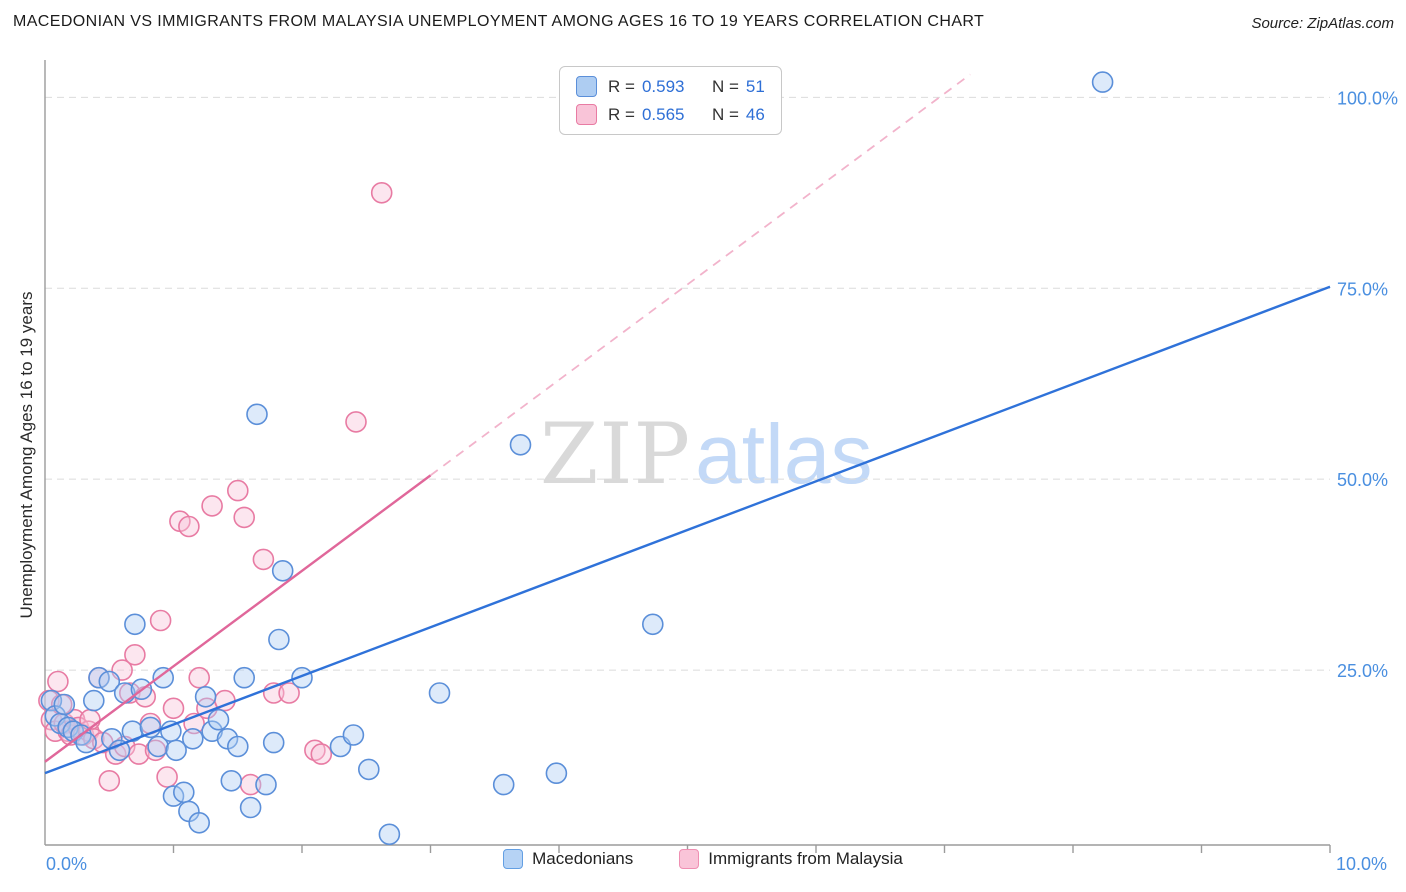 This screenshot has width=1406, height=892. I want to click on y-tick-label-75: 75.0%, so click(1362, 289).